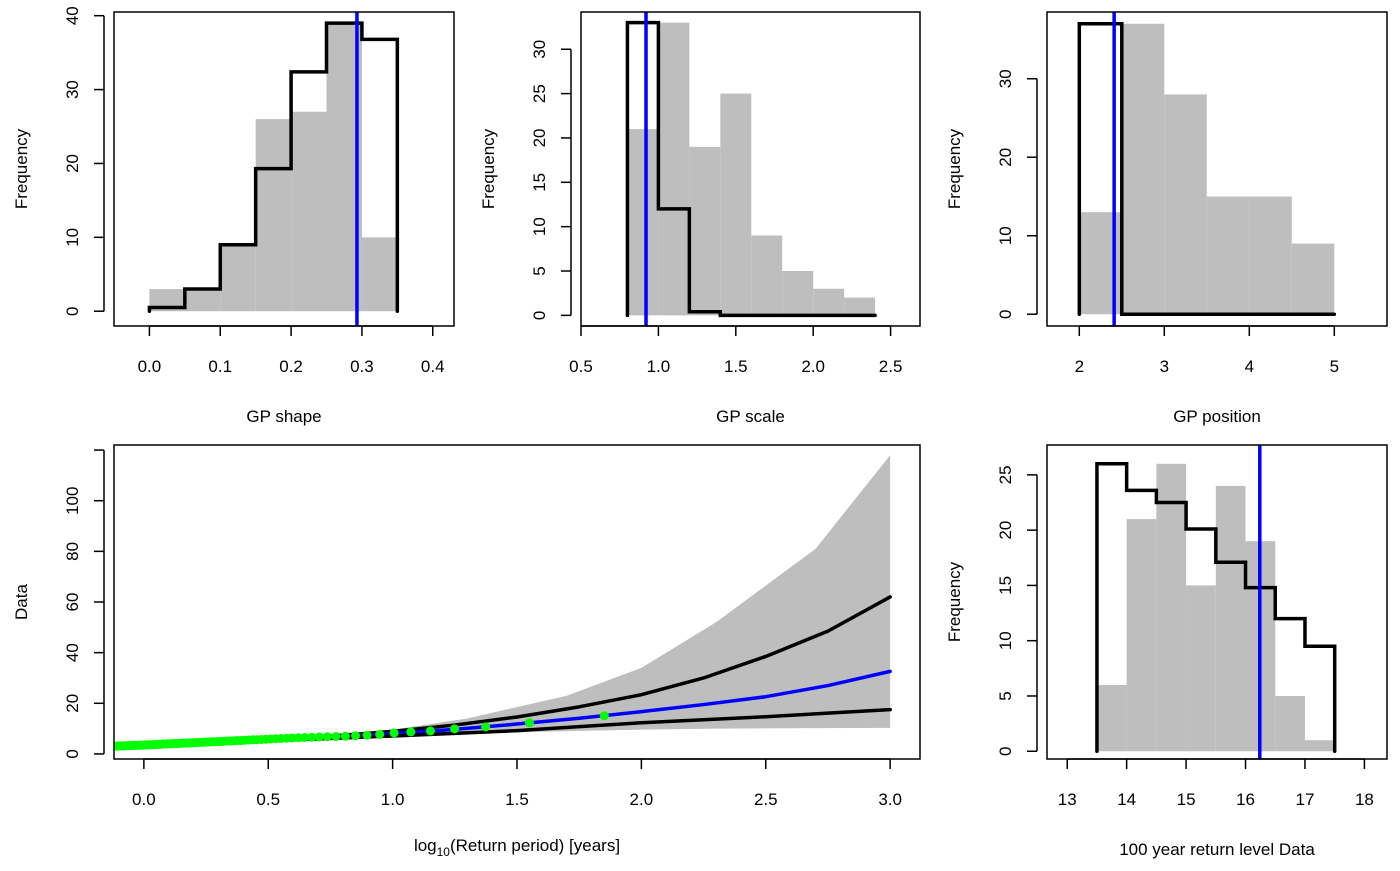  I want to click on y-tick-label: 5, so click(539, 270).